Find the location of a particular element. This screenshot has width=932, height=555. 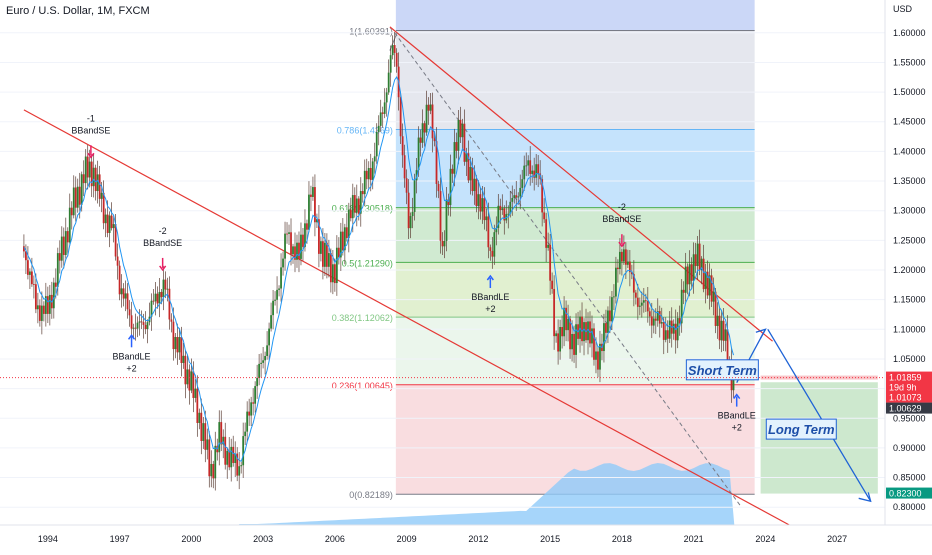

y-tick-label: 1.05000 is located at coordinates (909, 359).